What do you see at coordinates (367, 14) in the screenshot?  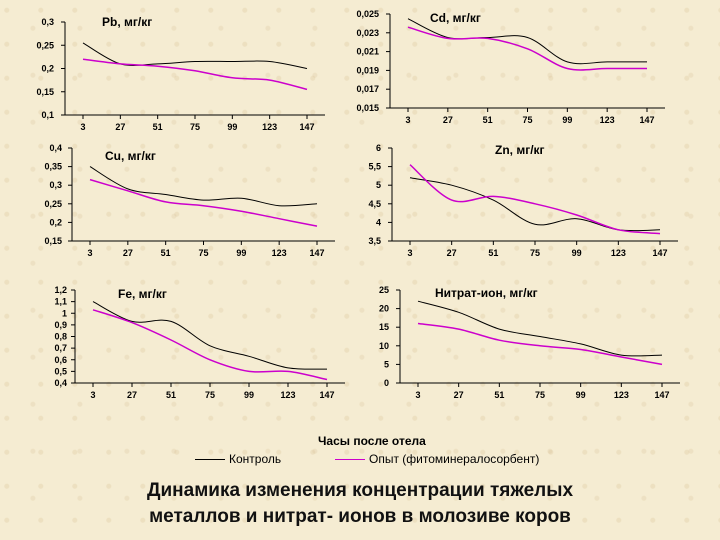 I see `y-tick-label: 0,025` at bounding box center [367, 14].